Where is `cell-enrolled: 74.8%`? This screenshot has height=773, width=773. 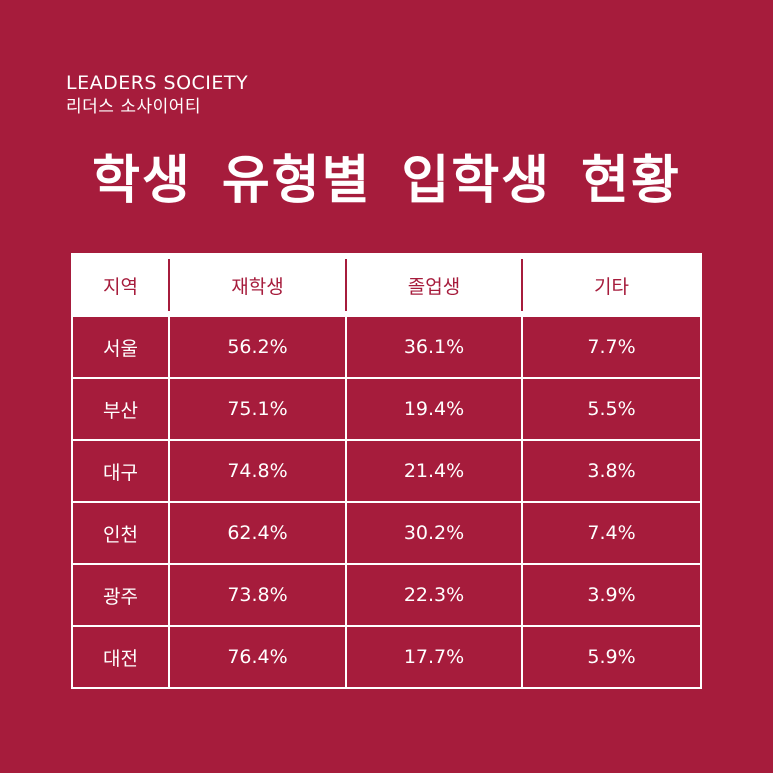 cell-enrolled: 74.8% is located at coordinates (257, 471).